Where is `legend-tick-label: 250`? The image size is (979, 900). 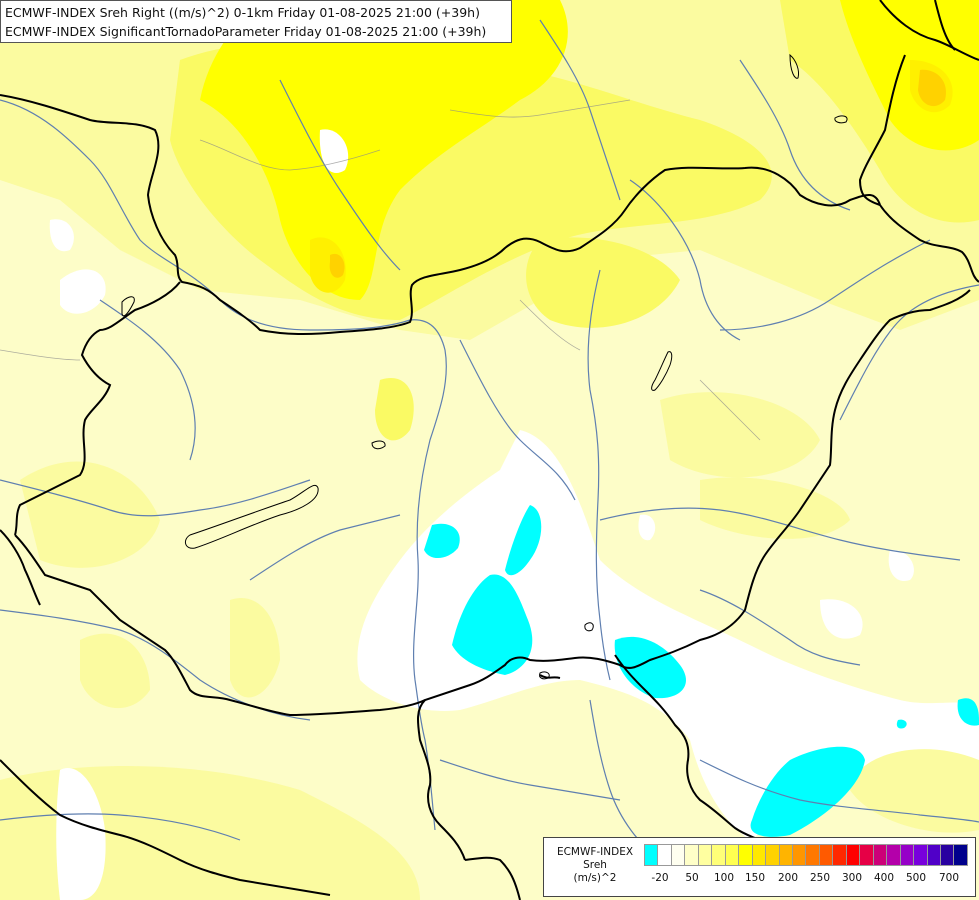 legend-tick-label: 250 is located at coordinates (820, 878).